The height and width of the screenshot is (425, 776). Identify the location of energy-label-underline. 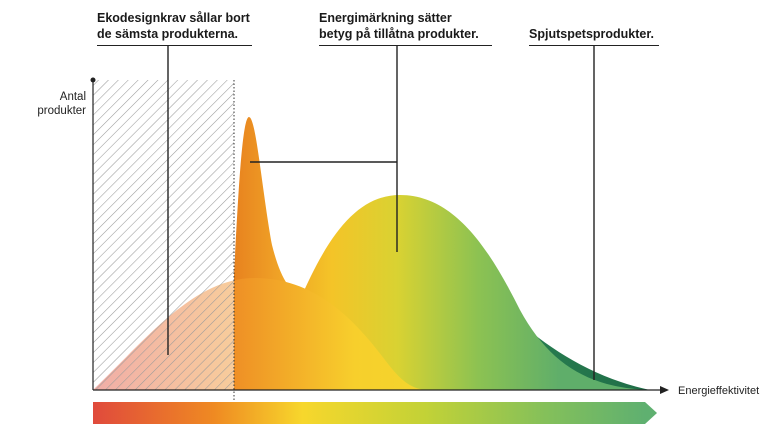
(405, 45).